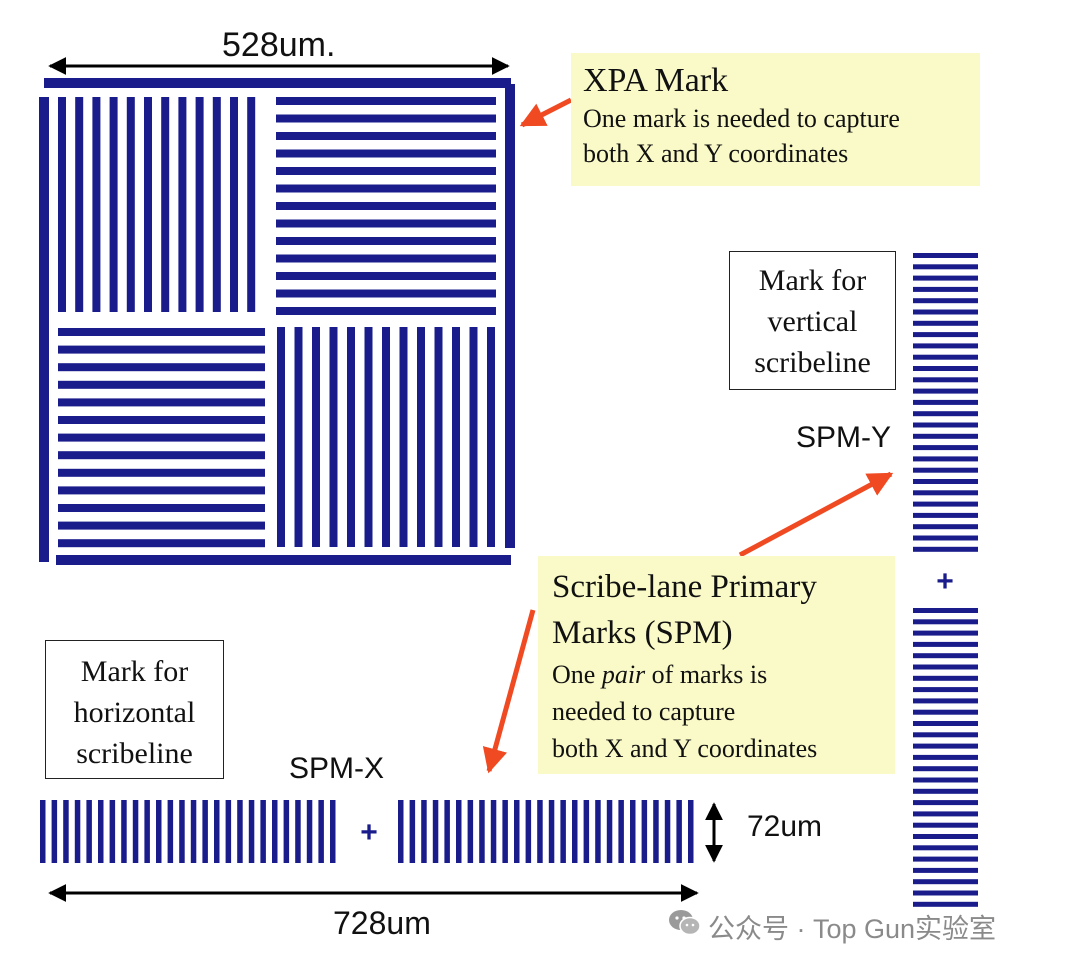 Image resolution: width=1080 pixels, height=967 pixels. What do you see at coordinates (716, 674) in the screenshot?
I see `spm-callout-line1: One pair of marks is` at bounding box center [716, 674].